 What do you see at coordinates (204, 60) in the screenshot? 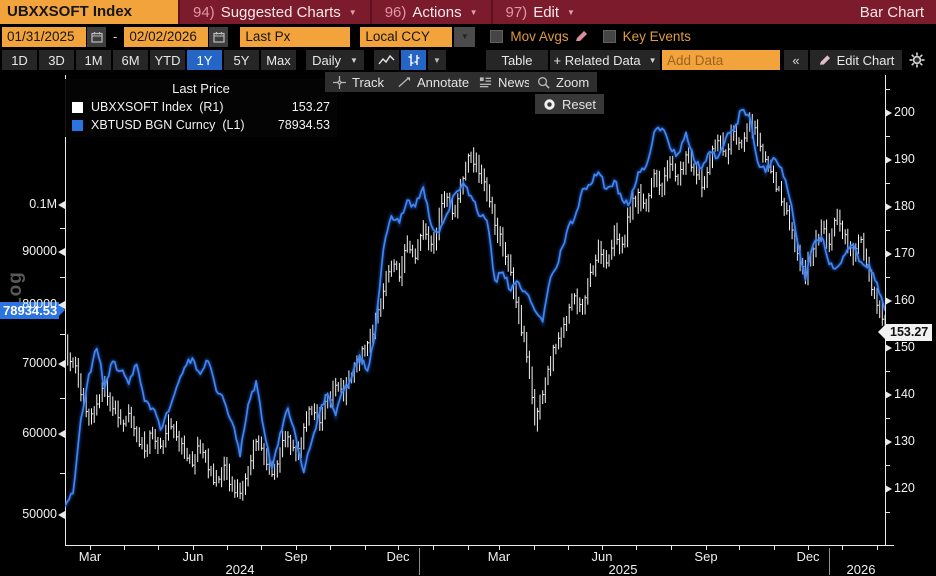
I see `period-button-1y: 1Y` at bounding box center [204, 60].